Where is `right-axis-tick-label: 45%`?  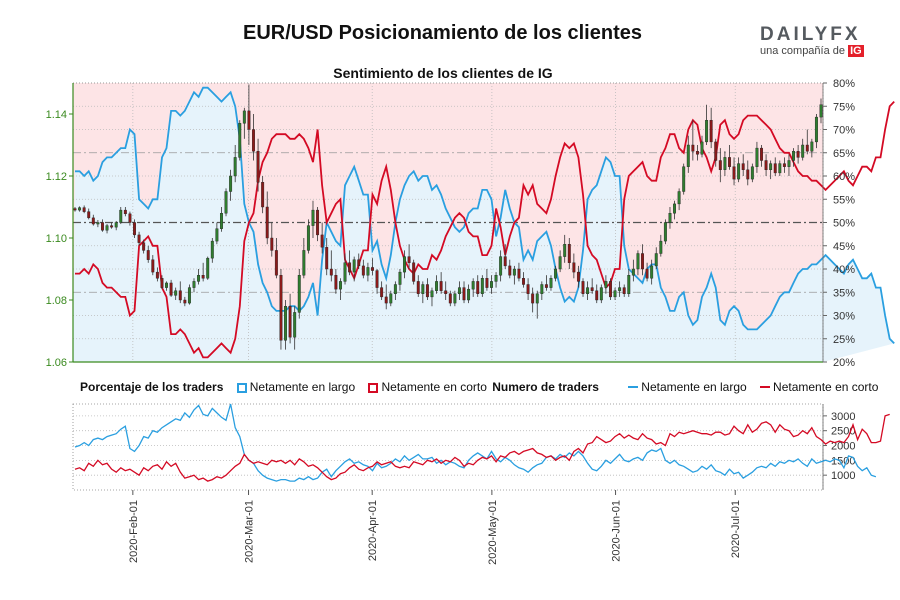
right-axis-tick-label: 45% is located at coordinates (844, 247).